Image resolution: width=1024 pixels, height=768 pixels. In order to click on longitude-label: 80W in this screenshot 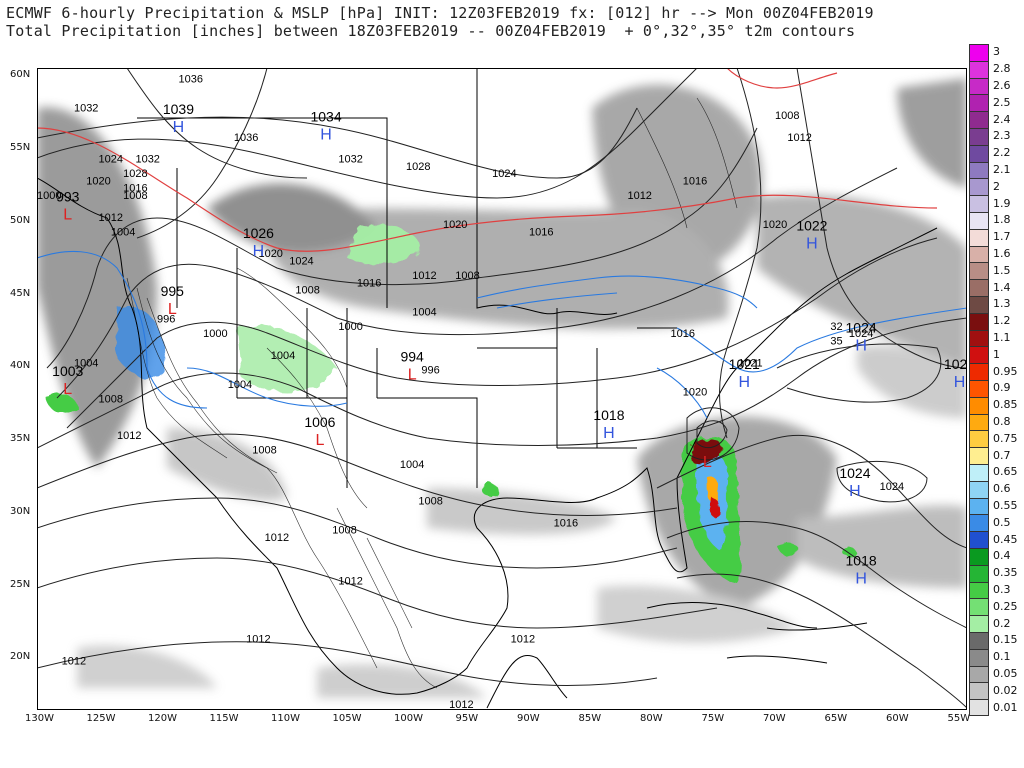, I will do `click(651, 718)`.